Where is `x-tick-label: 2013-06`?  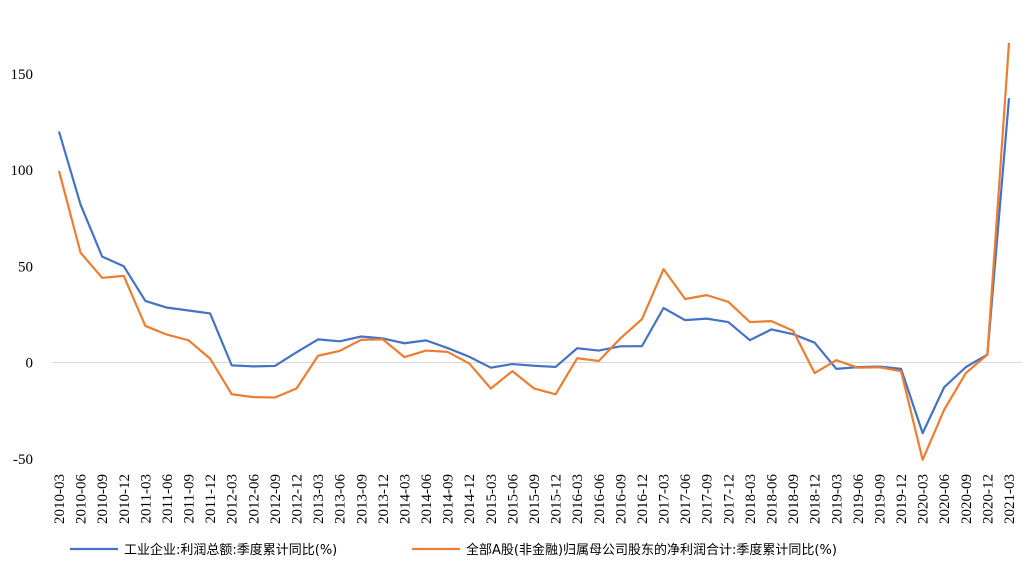
x-tick-label: 2013-06 is located at coordinates (341, 499).